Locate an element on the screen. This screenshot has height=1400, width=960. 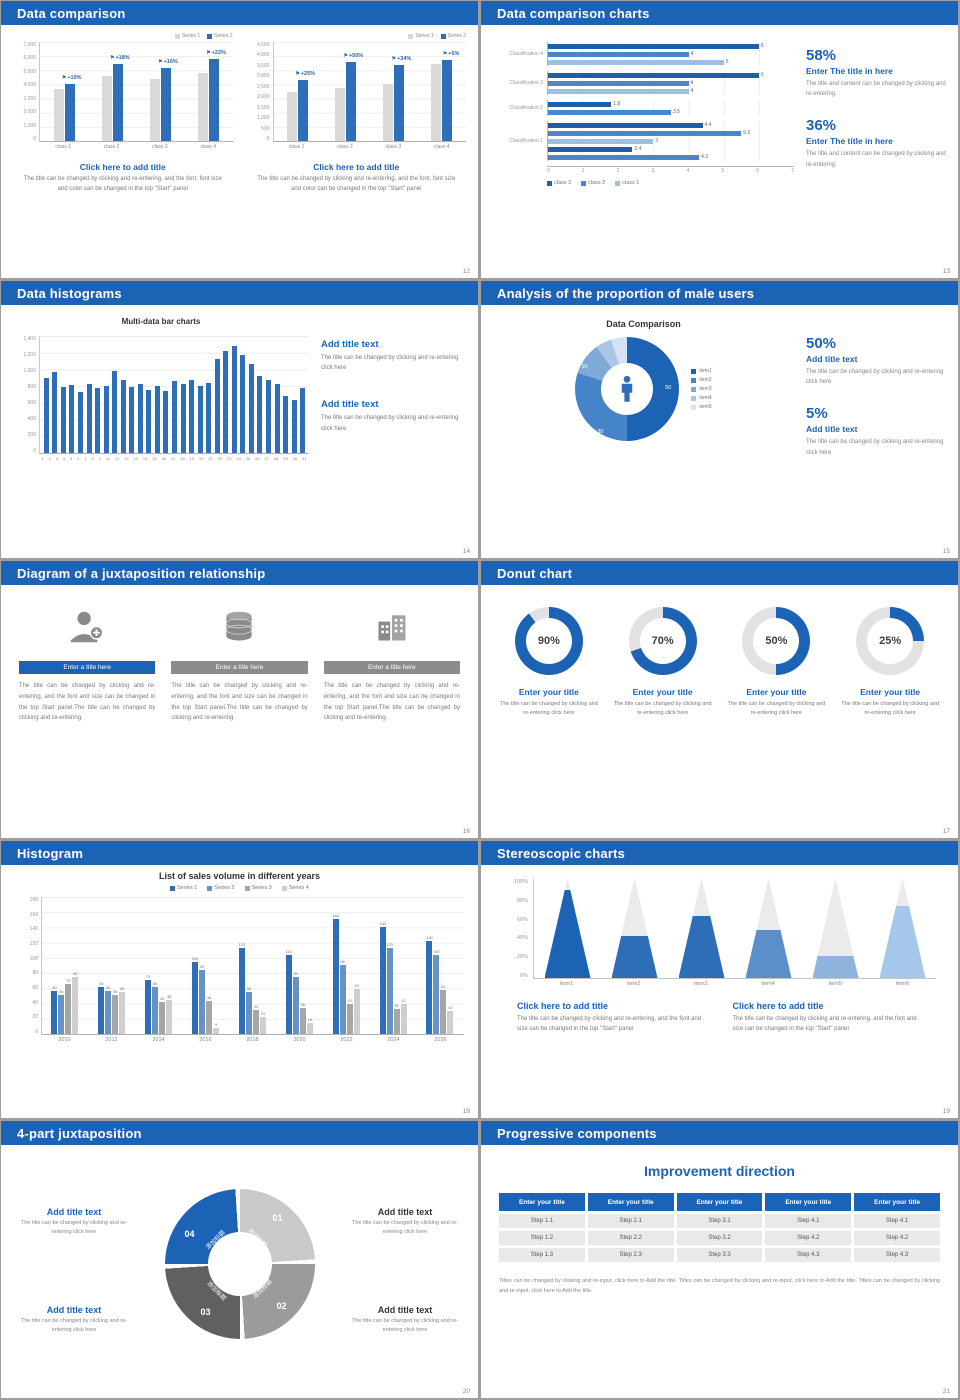
block-title: Add title text is located at coordinates (405, 1309).